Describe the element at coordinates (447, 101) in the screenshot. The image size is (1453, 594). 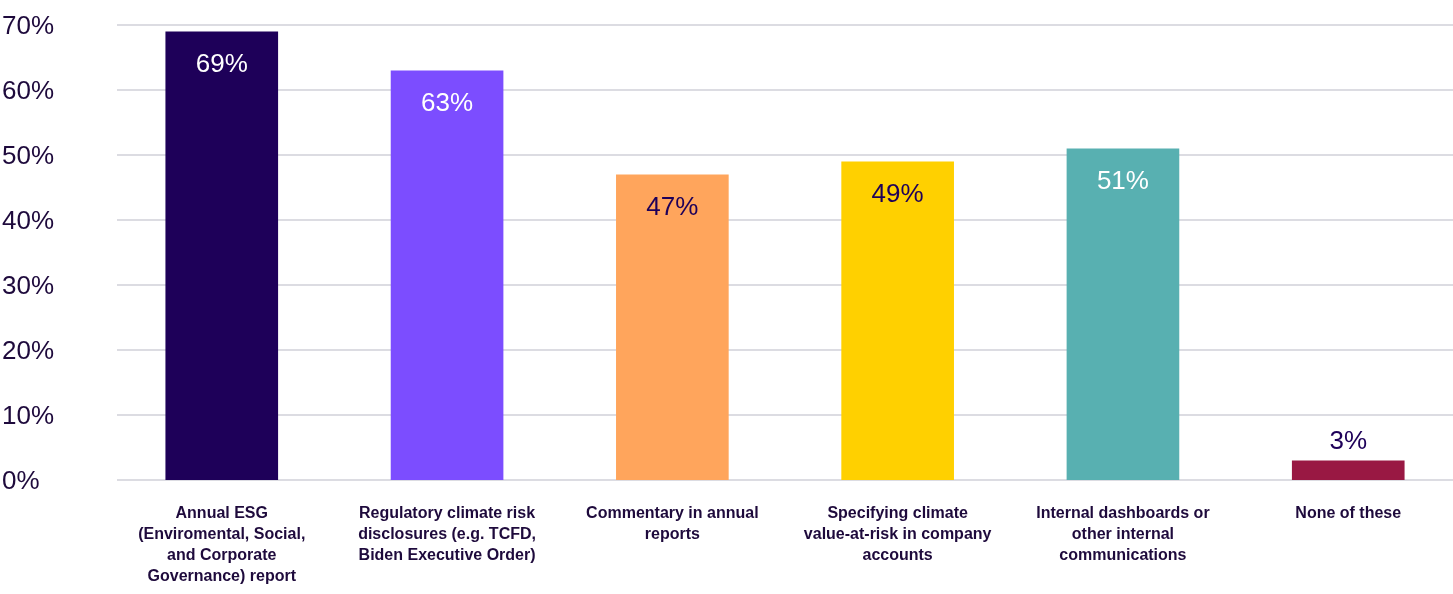
I see `data-label: 63%` at that location.